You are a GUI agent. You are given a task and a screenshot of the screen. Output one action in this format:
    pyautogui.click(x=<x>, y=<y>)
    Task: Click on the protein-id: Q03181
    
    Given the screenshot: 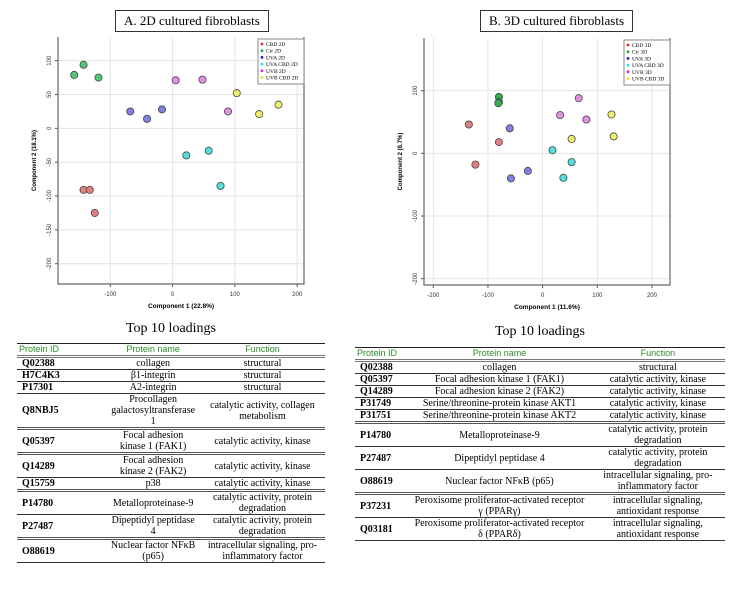 What is the action you would take?
    pyautogui.click(x=382, y=529)
    